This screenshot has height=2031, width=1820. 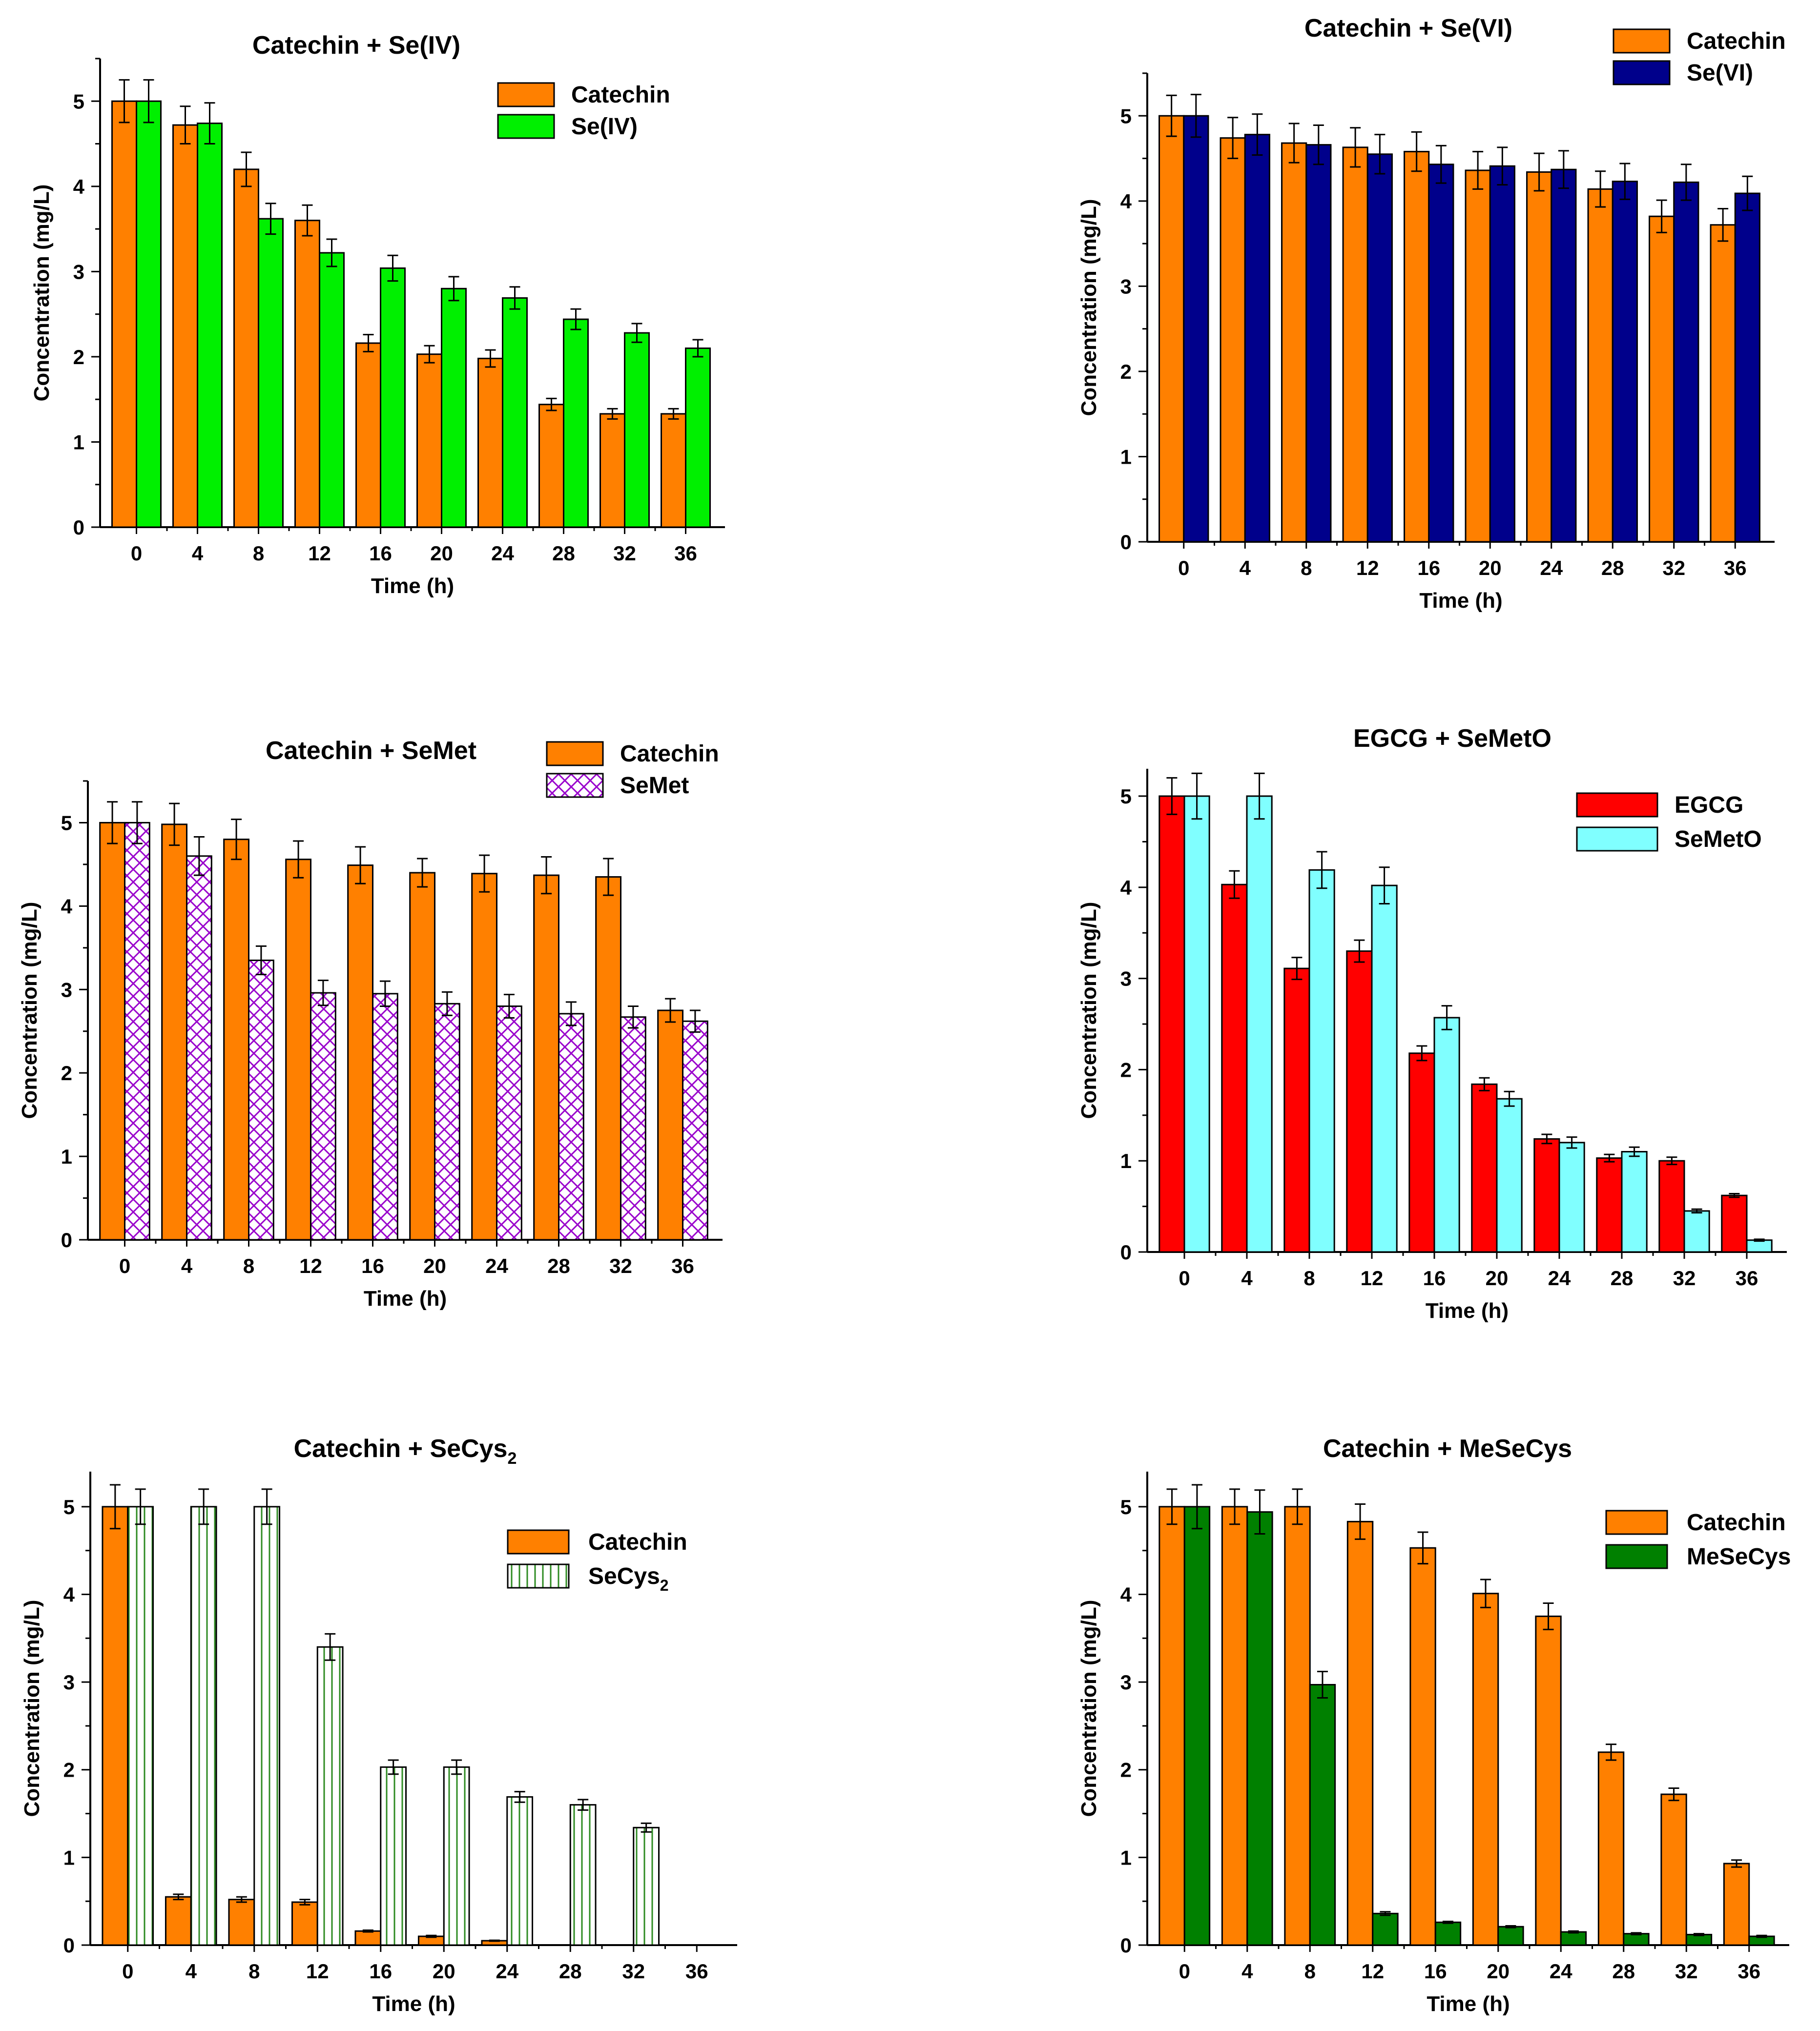 What do you see at coordinates (1718, 839) in the screenshot?
I see `legend-label: SeMetO` at bounding box center [1718, 839].